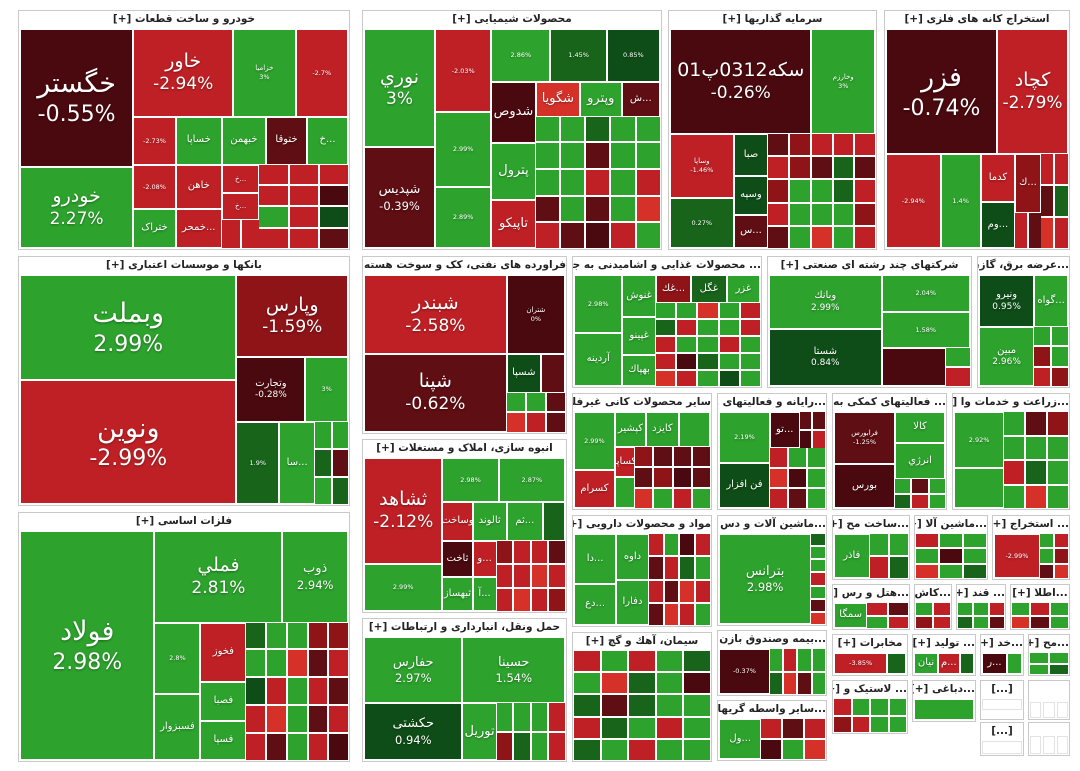  What do you see at coordinates (632, 557) in the screenshot?
I see `tile-داوه: داوه` at bounding box center [632, 557].